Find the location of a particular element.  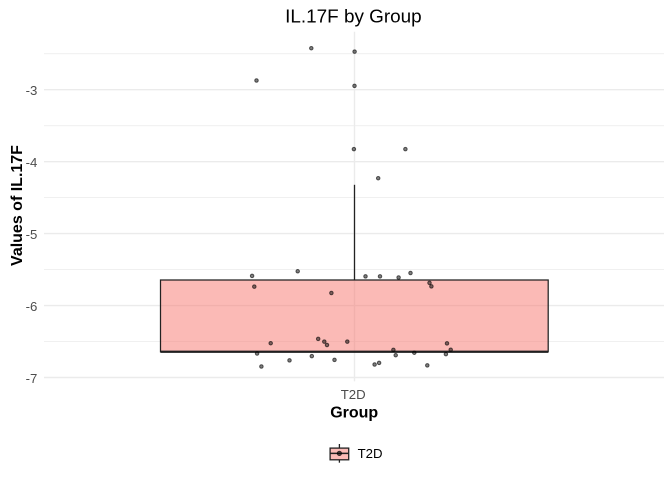

svg-text: -3 is located at coordinates (32, 90).